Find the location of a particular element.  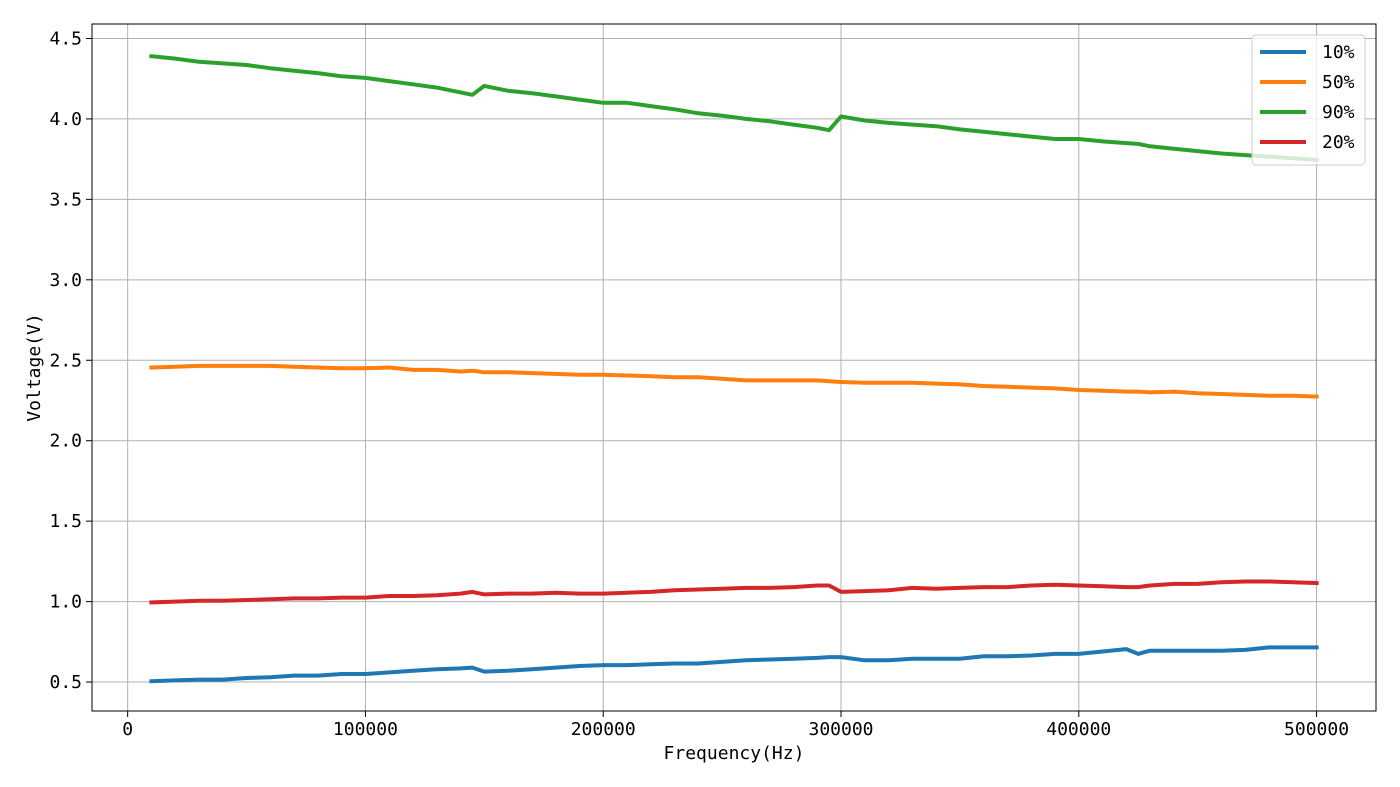

x-tick-label: 200000 is located at coordinates (603, 729).